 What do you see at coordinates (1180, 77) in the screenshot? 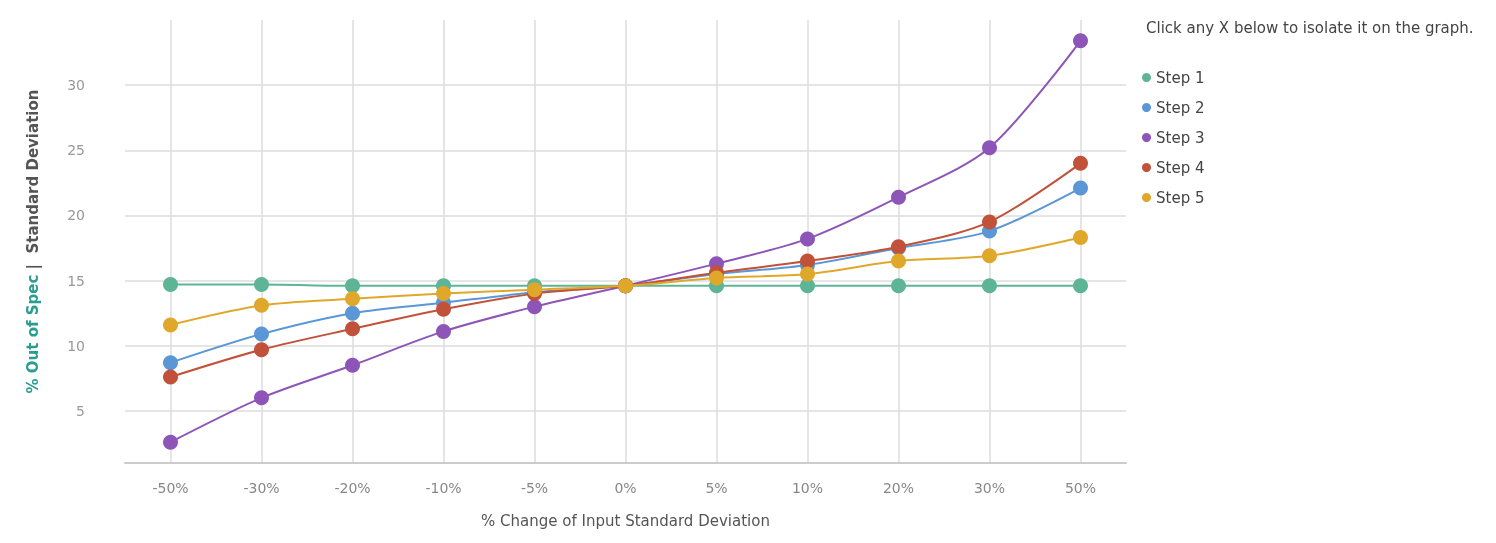
I see `legend-label: Step 1` at bounding box center [1180, 77].